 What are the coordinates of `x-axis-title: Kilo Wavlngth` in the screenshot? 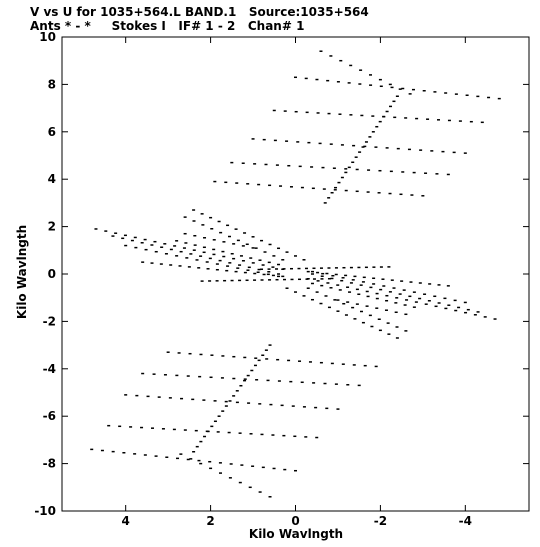 It's located at (296, 534).